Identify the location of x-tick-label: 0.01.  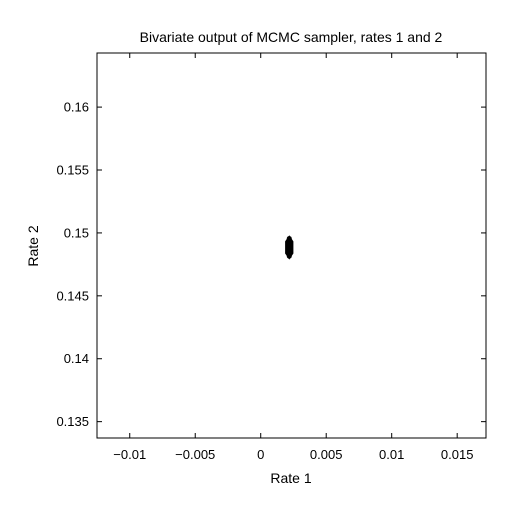
(391, 454).